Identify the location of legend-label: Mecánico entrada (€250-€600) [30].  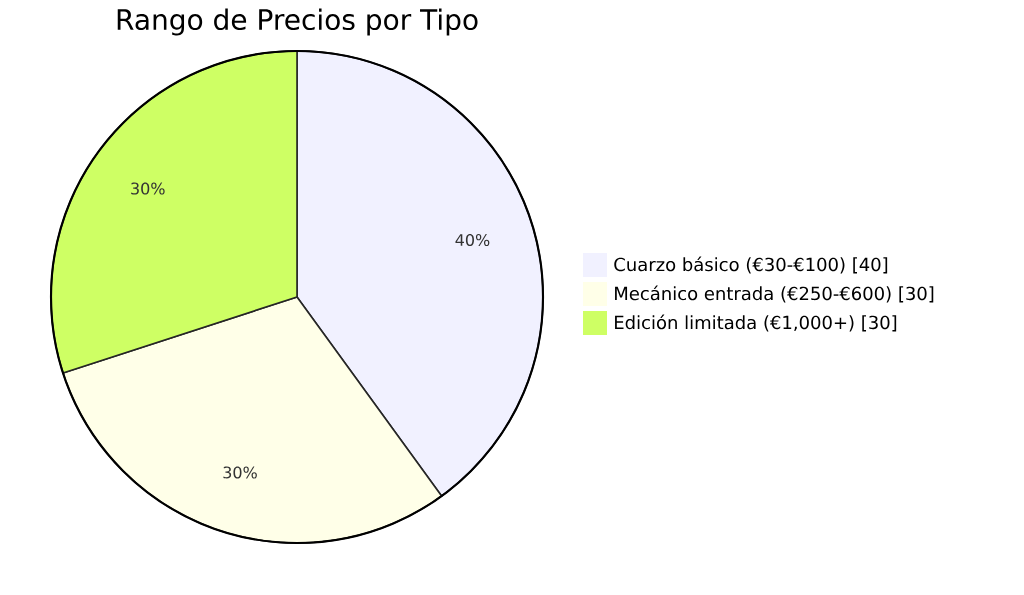
(774, 294).